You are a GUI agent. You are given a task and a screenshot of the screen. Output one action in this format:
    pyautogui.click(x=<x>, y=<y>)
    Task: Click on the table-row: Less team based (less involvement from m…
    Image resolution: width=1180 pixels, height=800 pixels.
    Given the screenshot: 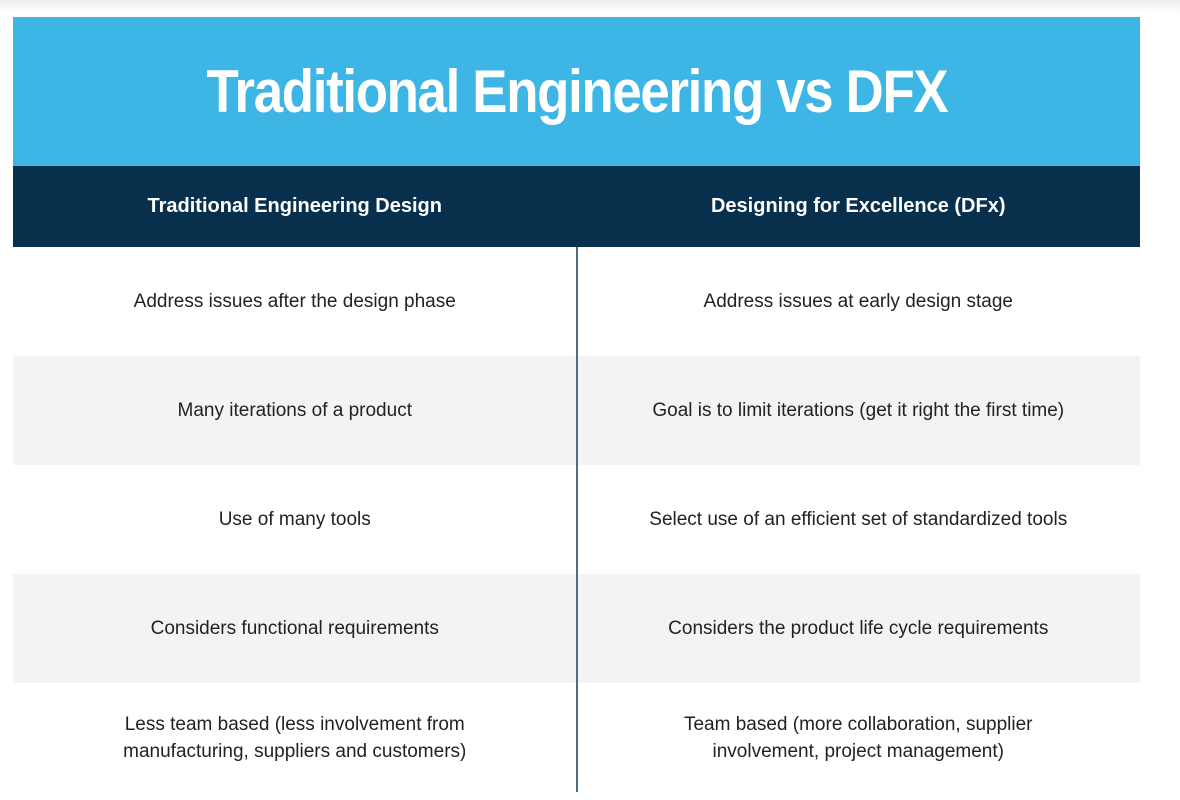 What is the action you would take?
    pyautogui.click(x=576, y=737)
    